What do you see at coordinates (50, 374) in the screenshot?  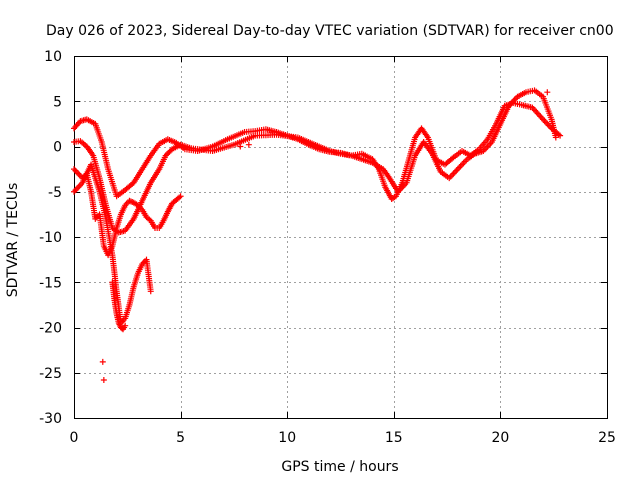 I see `y-tick-label: -25` at bounding box center [50, 374].